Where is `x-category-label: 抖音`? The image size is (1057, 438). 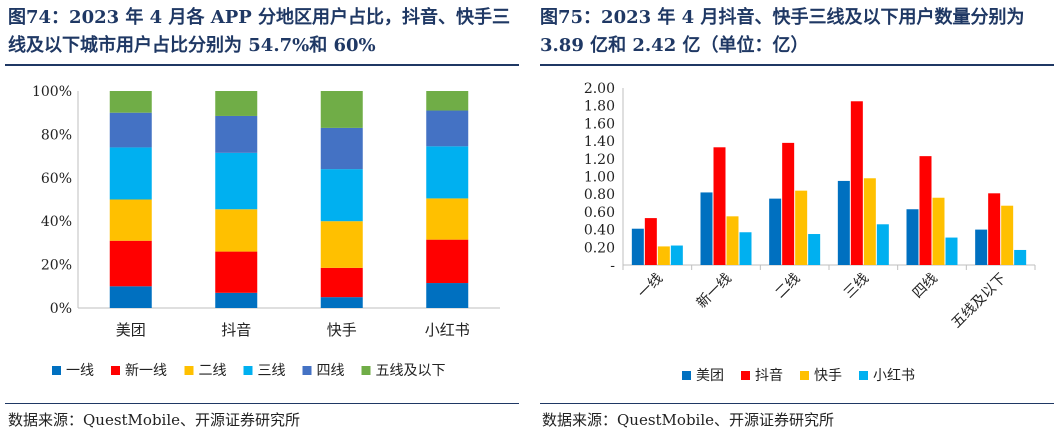 x-category-label: 抖音 is located at coordinates (236, 330).